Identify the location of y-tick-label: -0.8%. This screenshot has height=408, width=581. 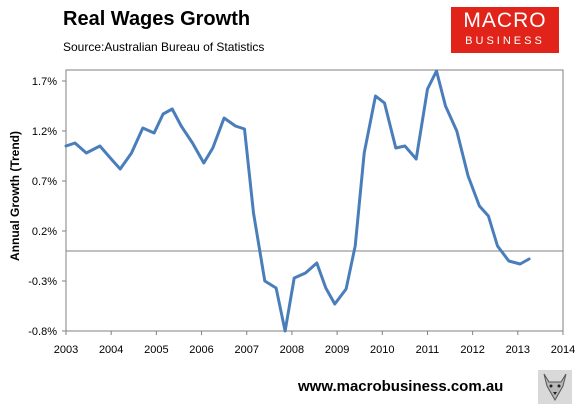
(42, 332).